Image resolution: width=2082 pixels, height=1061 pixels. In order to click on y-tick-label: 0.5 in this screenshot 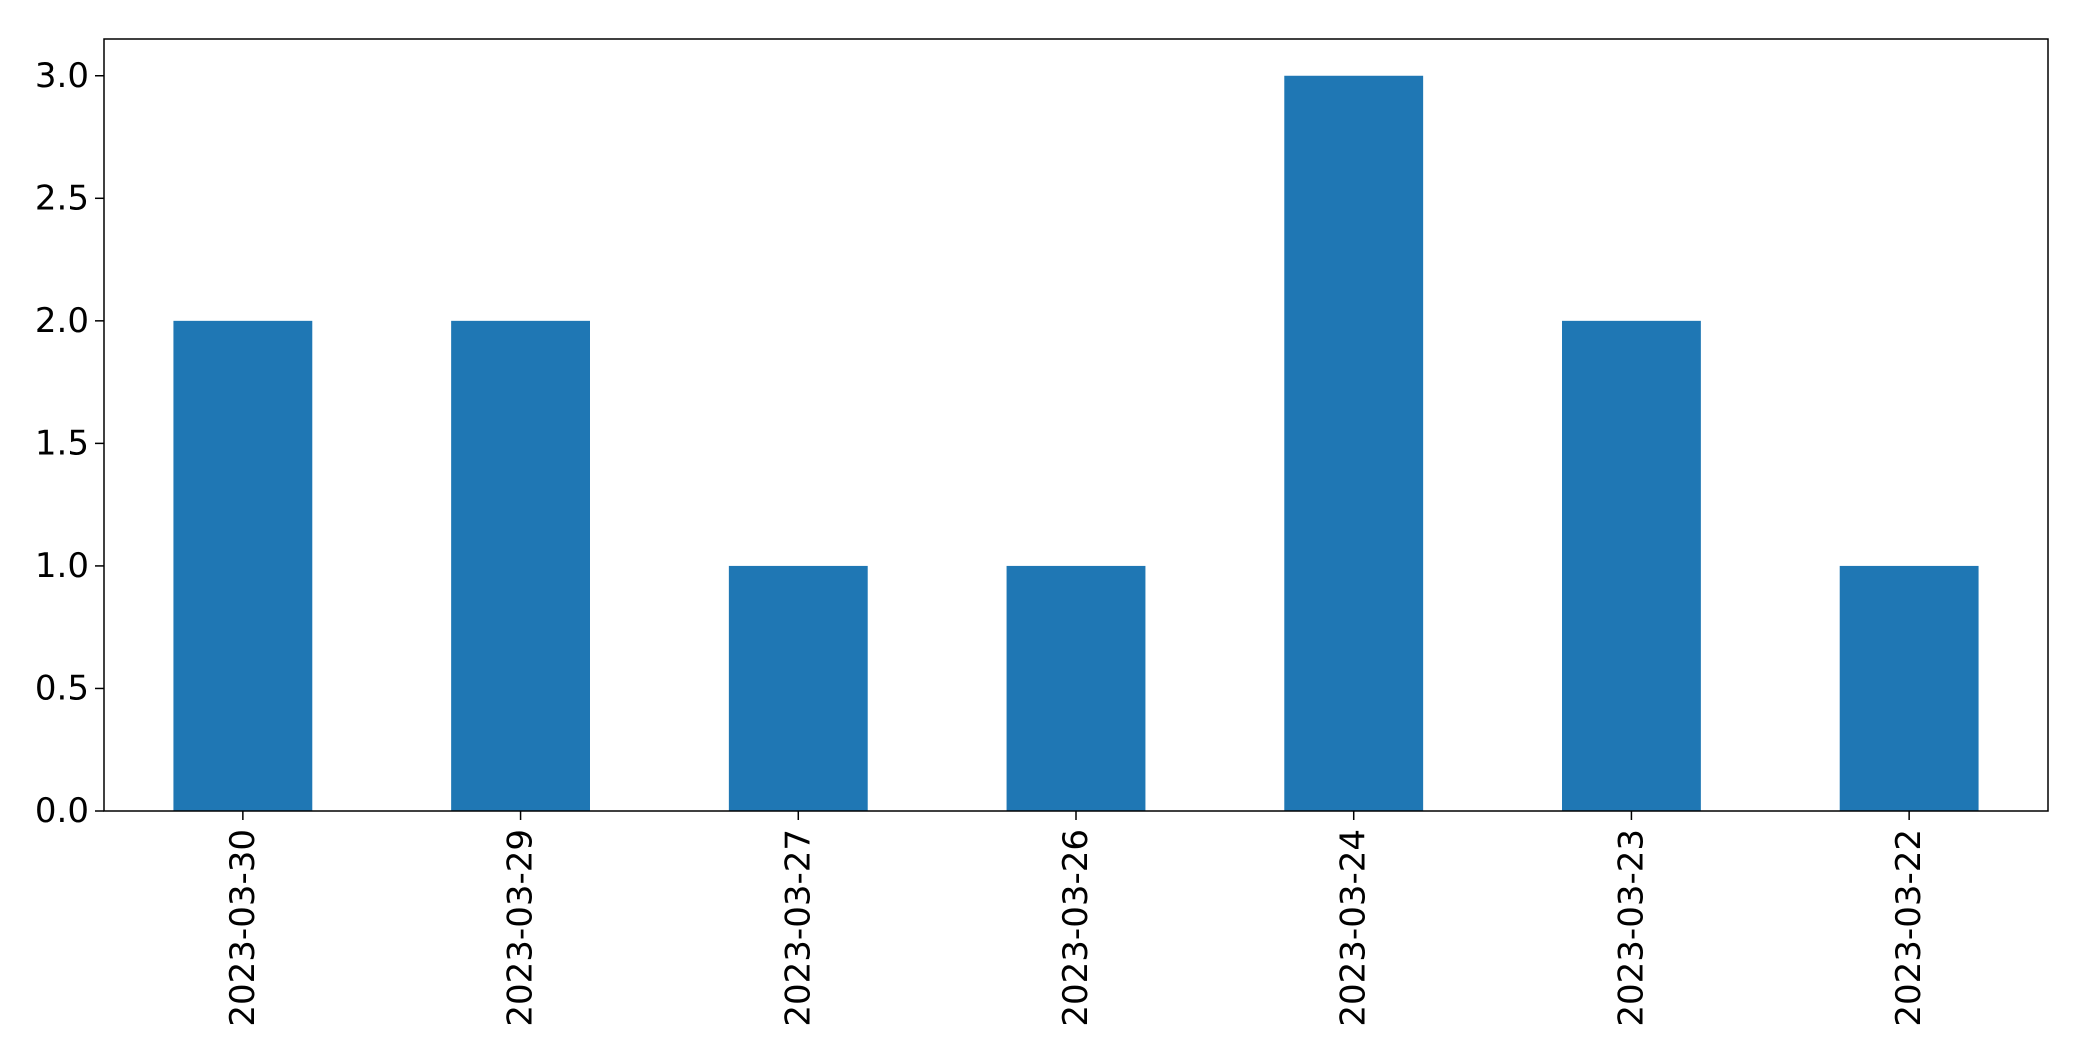, I will do `click(62, 688)`.